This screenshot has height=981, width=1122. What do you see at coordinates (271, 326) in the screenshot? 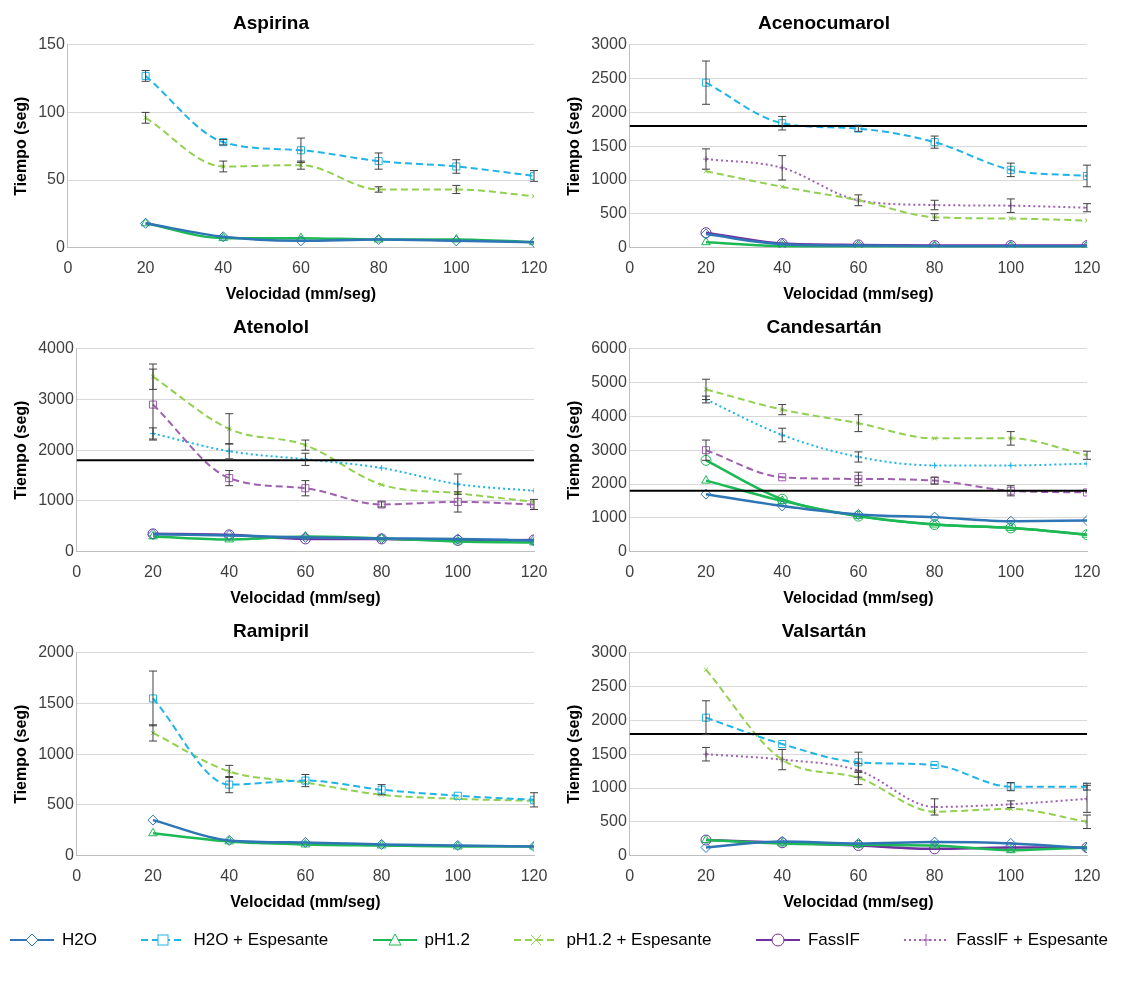
I see `chart-title: Atenolol` at bounding box center [271, 326].